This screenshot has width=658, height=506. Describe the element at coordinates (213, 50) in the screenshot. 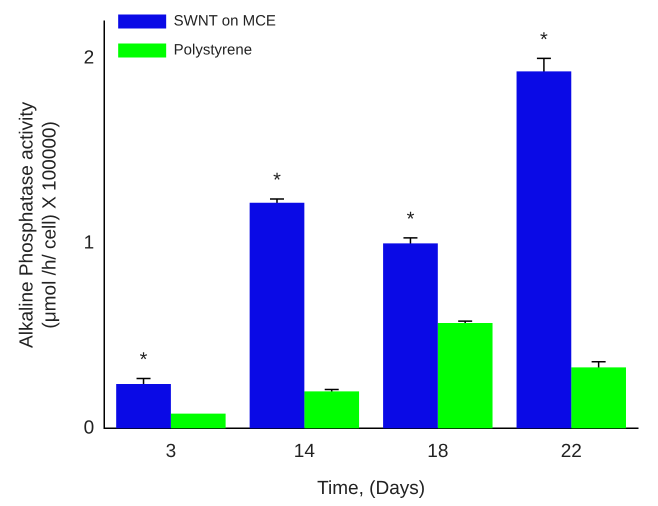

I see `legend-label: Polystyrene` at that location.